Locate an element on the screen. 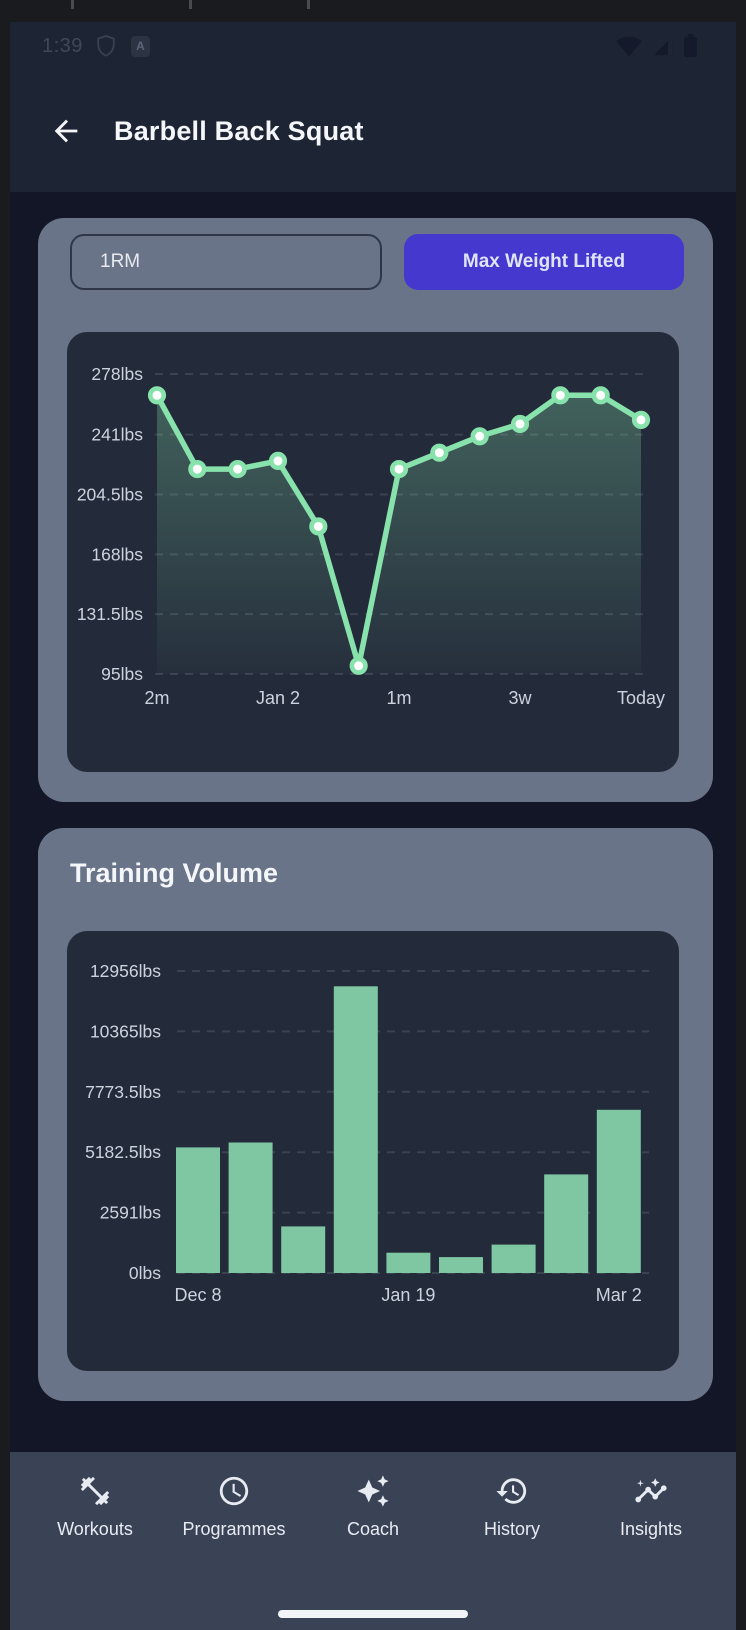  device-frame-right is located at coordinates (741, 826).